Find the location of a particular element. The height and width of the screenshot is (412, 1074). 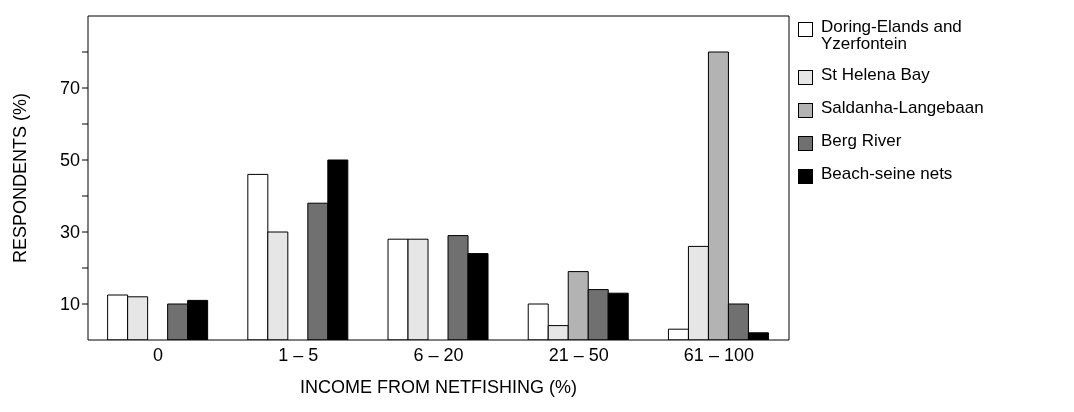

legend-label: Berg River is located at coordinates (861, 140).